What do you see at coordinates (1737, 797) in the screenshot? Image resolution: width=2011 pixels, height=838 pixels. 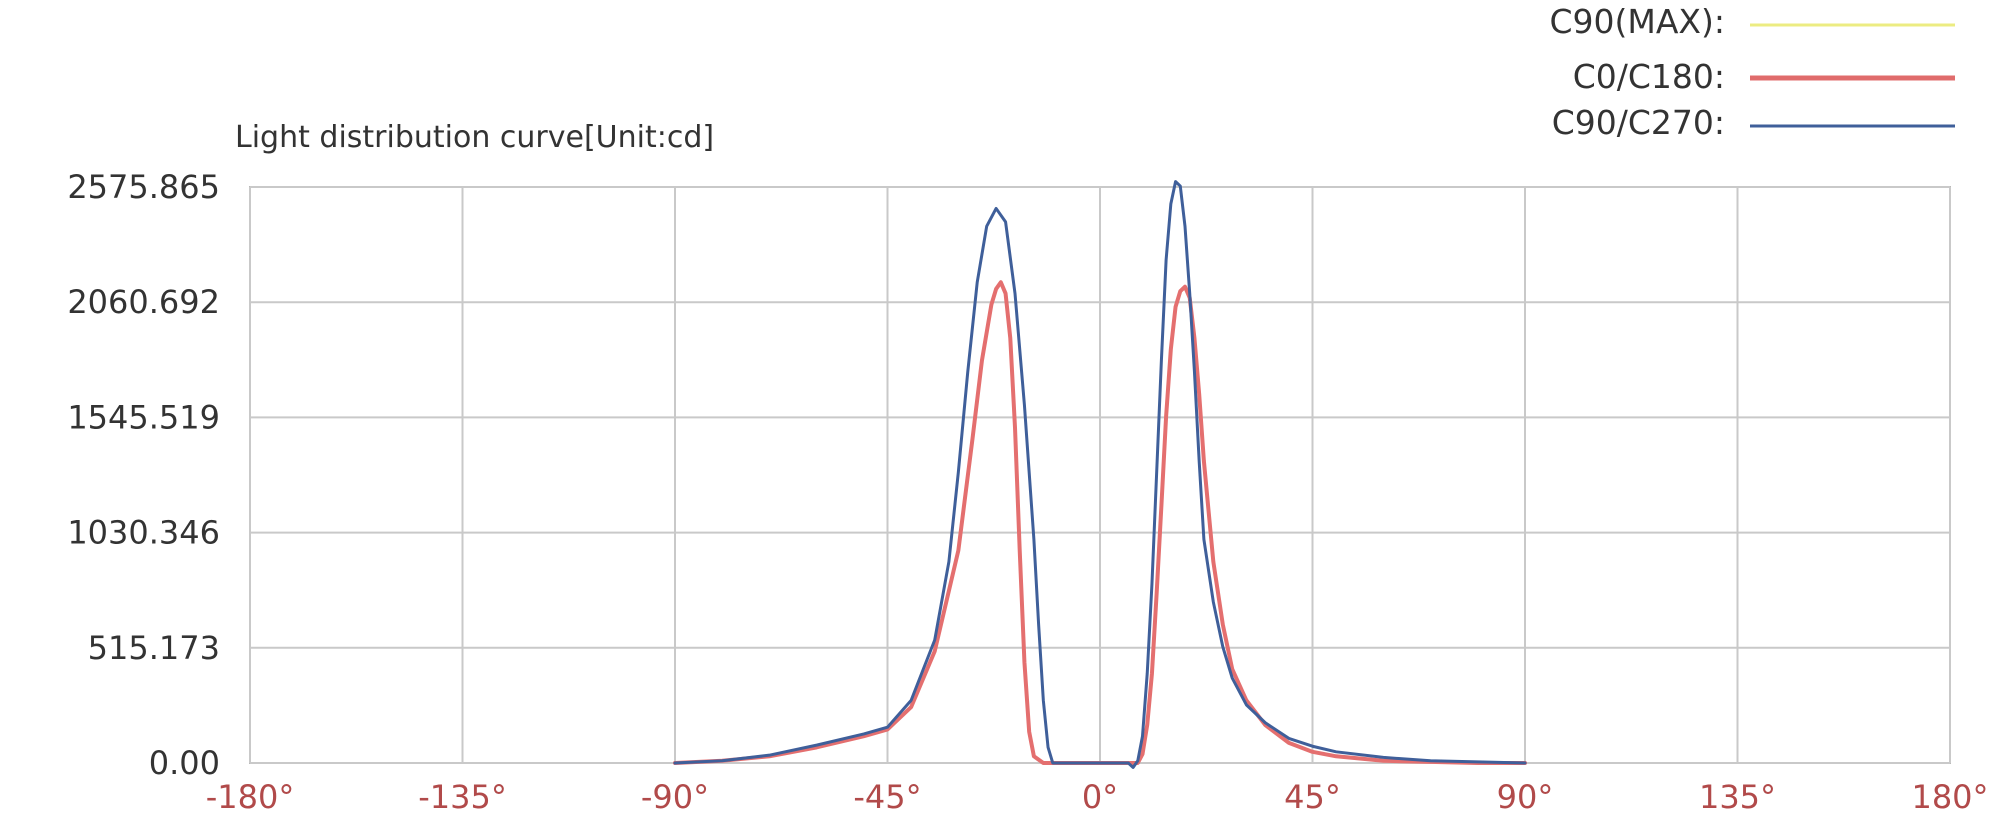 I see `x-tick-label: 135°` at bounding box center [1737, 797].